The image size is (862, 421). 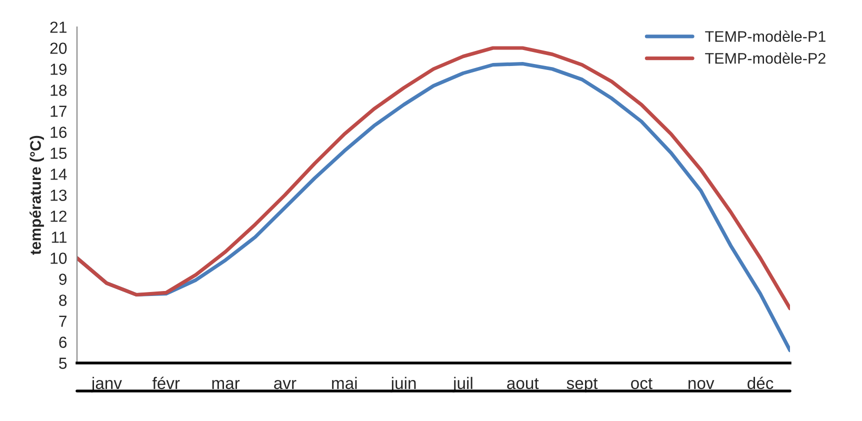 What do you see at coordinates (761, 383) in the screenshot?
I see `x-tick-label: déc` at bounding box center [761, 383].